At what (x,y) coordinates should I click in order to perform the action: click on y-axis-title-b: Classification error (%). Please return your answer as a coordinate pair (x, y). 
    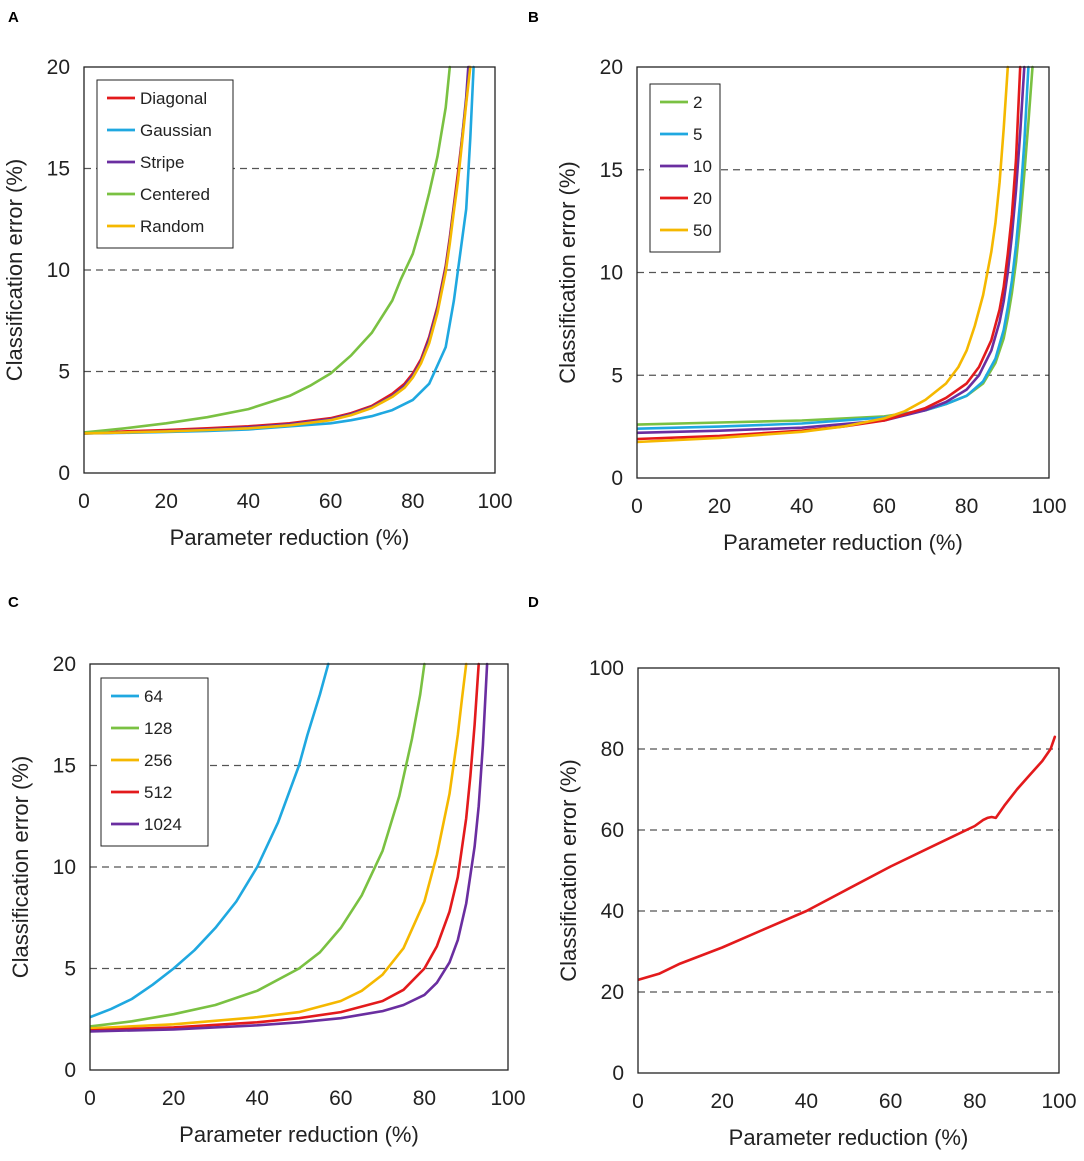
    Looking at the image, I should click on (567, 272).